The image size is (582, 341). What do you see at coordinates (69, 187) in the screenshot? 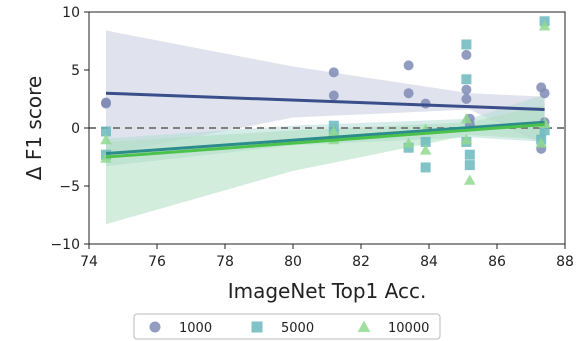
I see `y-tick-label: −5` at bounding box center [69, 187].